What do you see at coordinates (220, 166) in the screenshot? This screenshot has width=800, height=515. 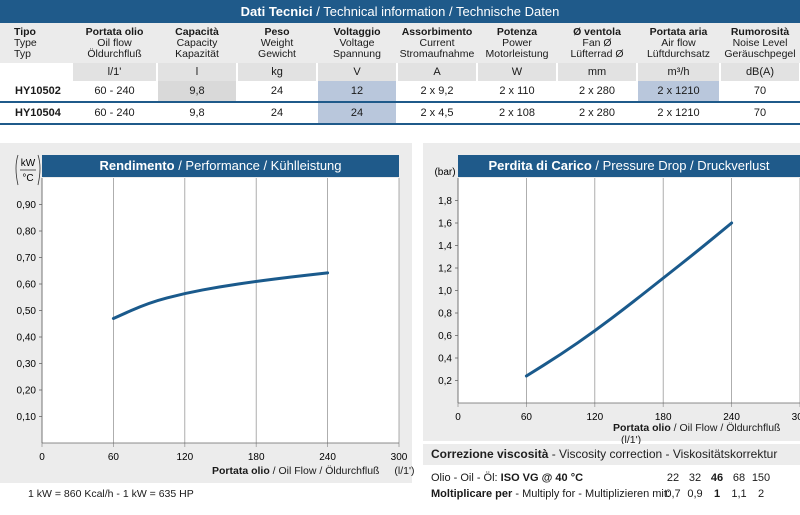 I see `performance-title: Rendimento / Performance / Kühlleistung` at bounding box center [220, 166].